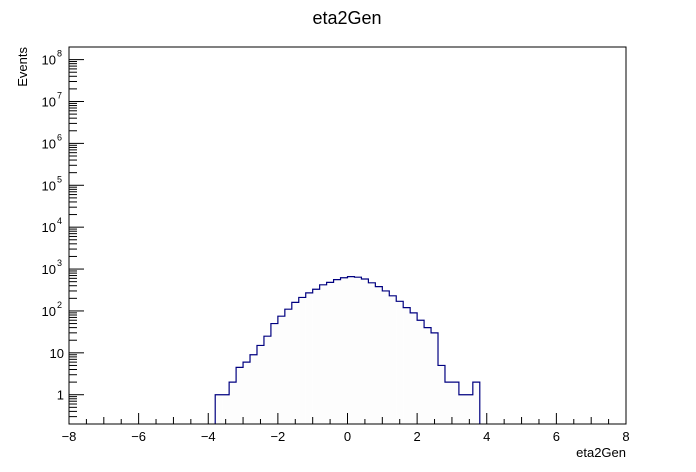 Image resolution: width=696 pixels, height=472 pixels. Describe the element at coordinates (486, 436) in the screenshot. I see `x-tick-label: 4` at that location.